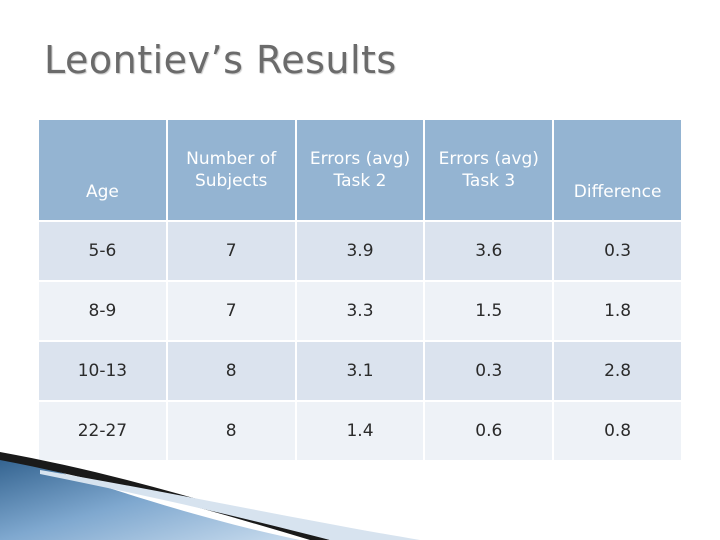 The image size is (720, 540). What do you see at coordinates (102, 431) in the screenshot?
I see `cell-age: 22-27` at bounding box center [102, 431].